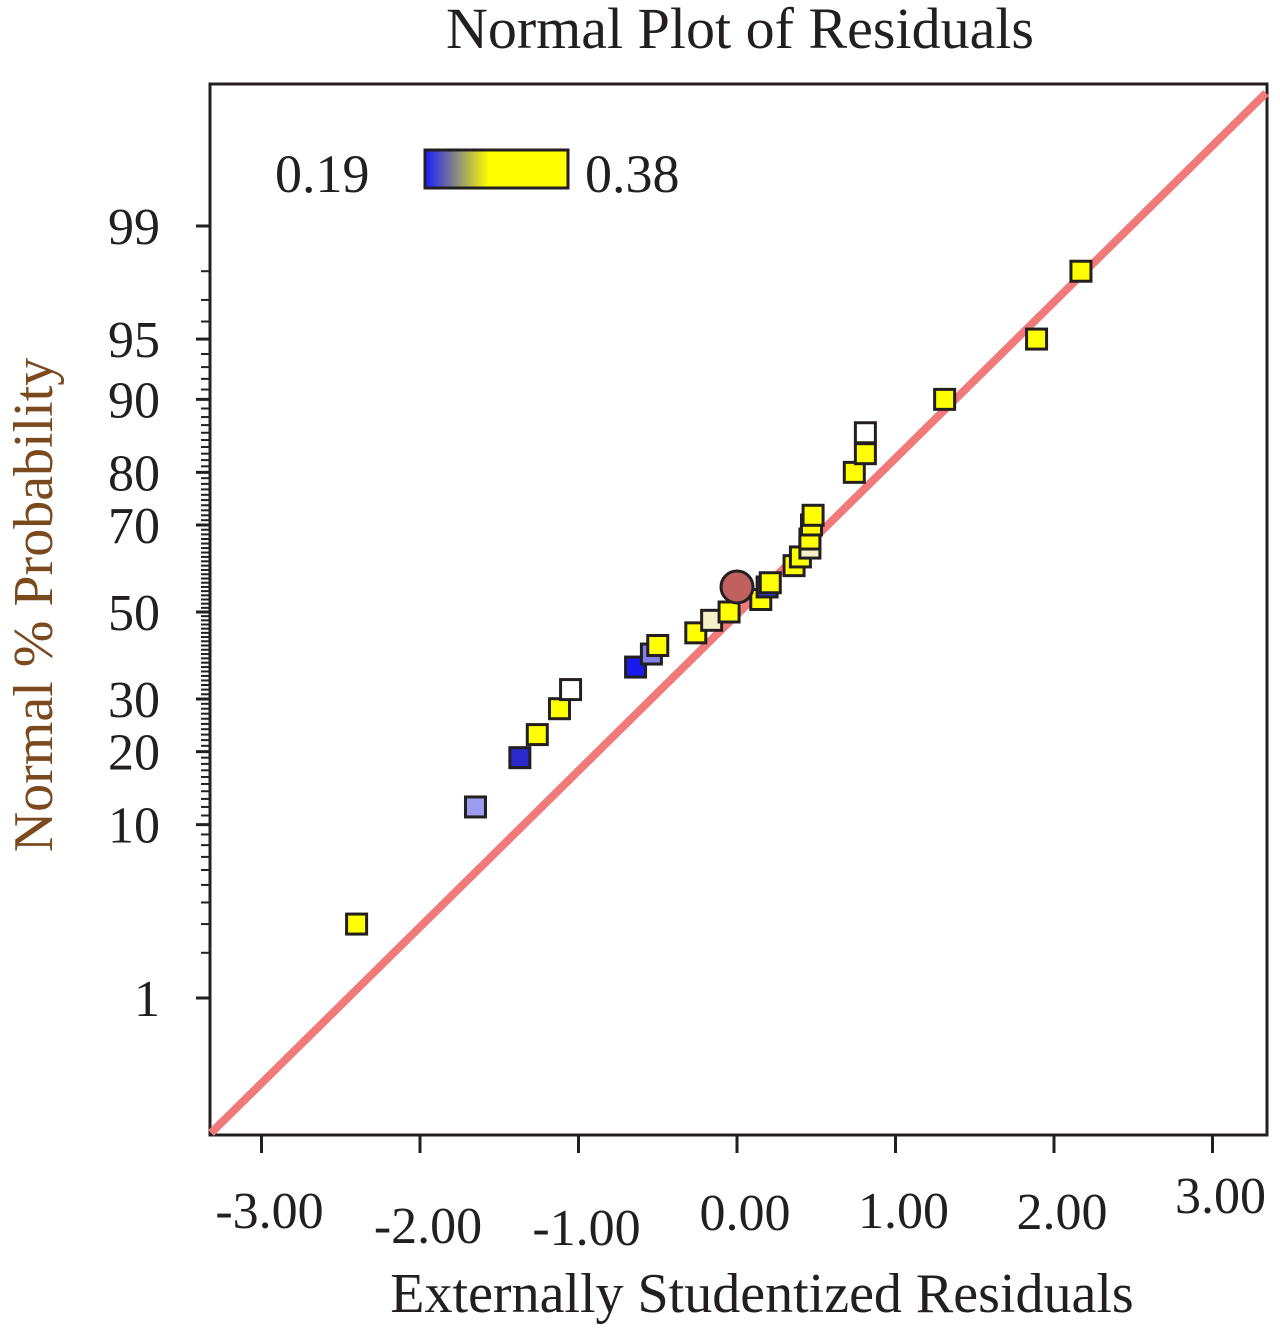 Image resolution: width=1280 pixels, height=1330 pixels. I want to click on x-tick-label: 3.00, so click(1220, 1196).